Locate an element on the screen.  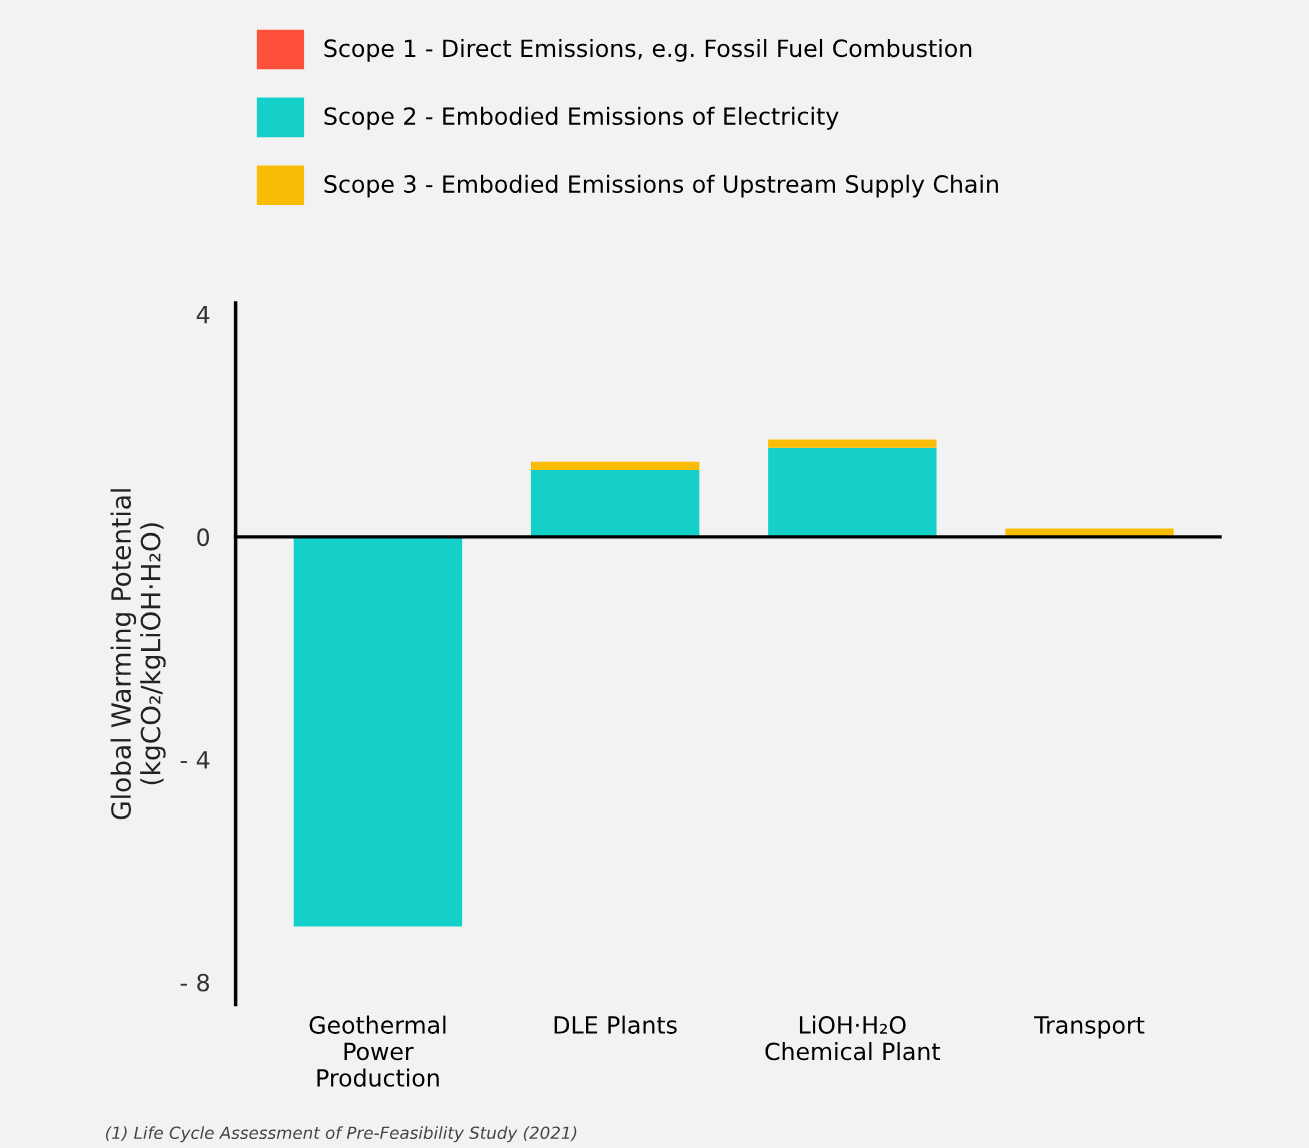
x-tick-label: DLE Plants is located at coordinates (615, 1024).